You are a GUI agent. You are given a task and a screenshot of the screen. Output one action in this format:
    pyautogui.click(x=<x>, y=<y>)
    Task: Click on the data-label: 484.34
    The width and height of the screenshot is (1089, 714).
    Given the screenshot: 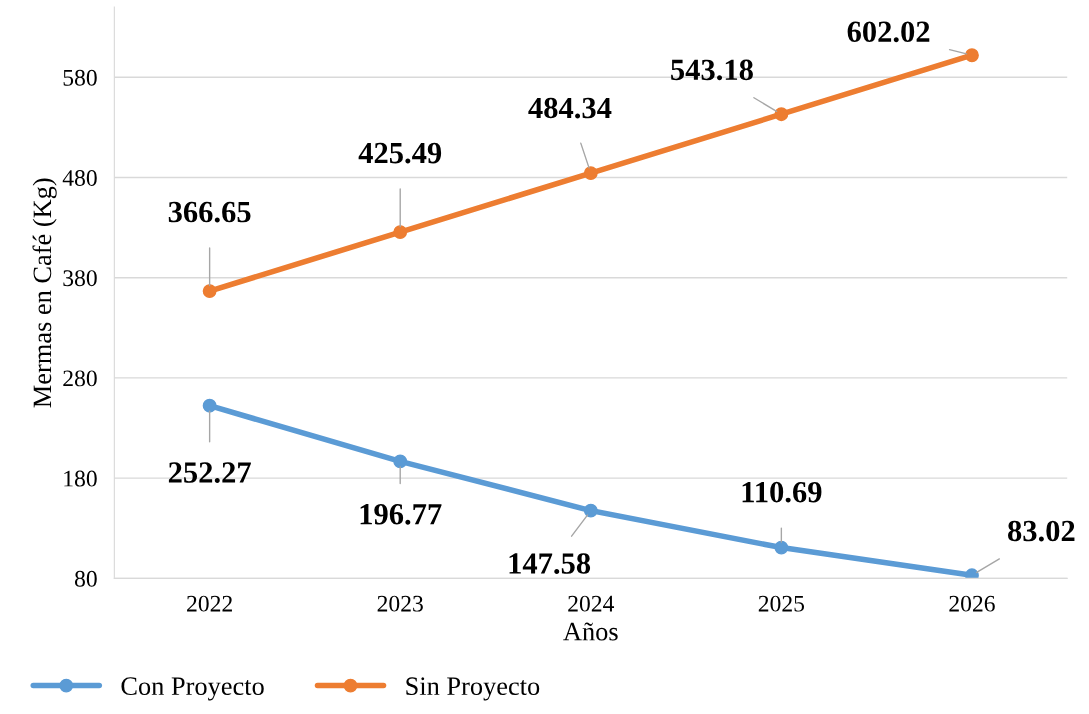 What is the action you would take?
    pyautogui.click(x=570, y=108)
    